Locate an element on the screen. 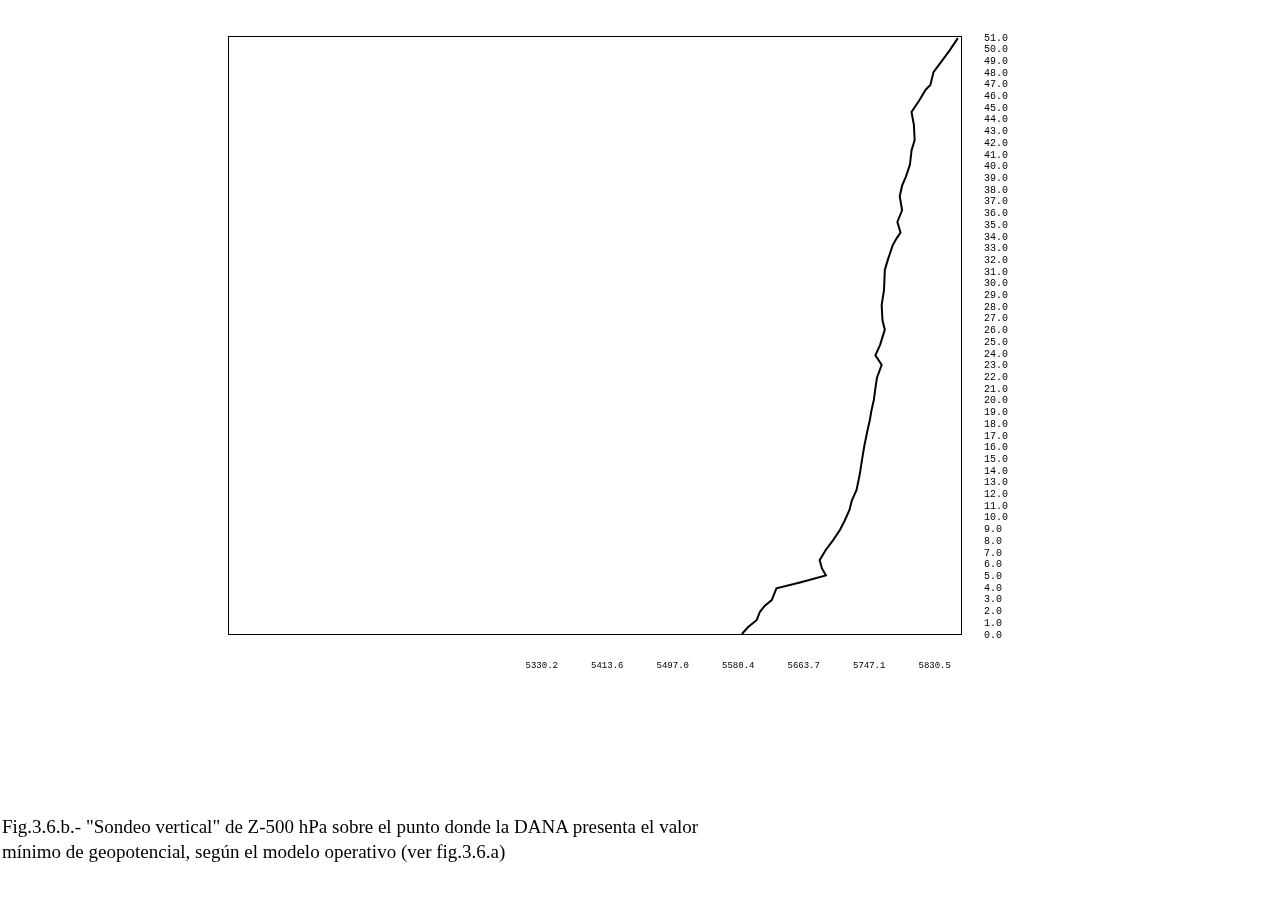 This screenshot has height=904, width=1284. y-tick-label: 35.0 is located at coordinates (996, 225).